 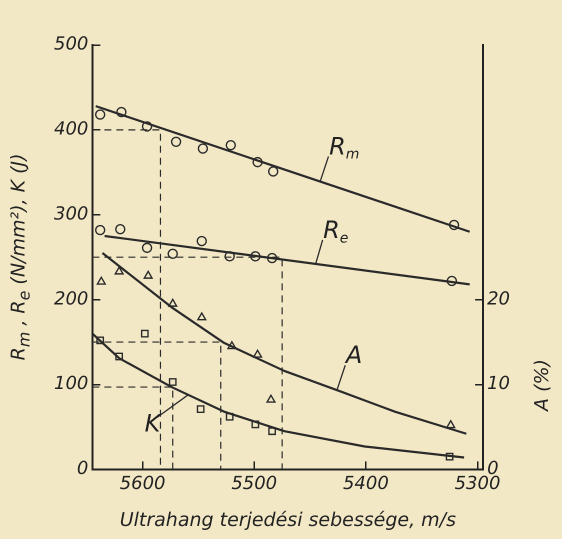 I want to click on x-tick-label: 5600, so click(x=143, y=483).